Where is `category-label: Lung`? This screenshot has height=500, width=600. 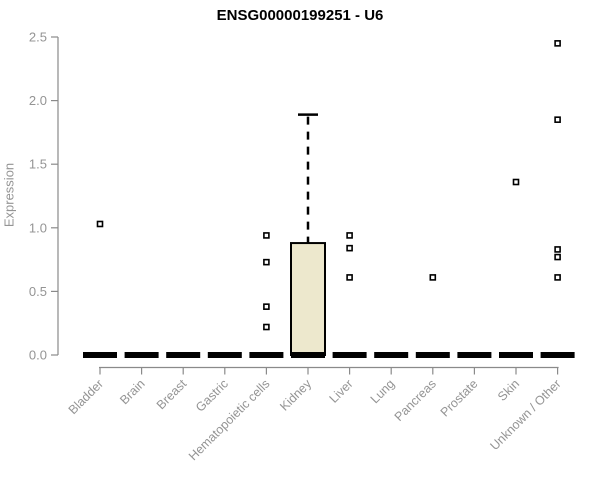 category-label: Lung is located at coordinates (383, 392).